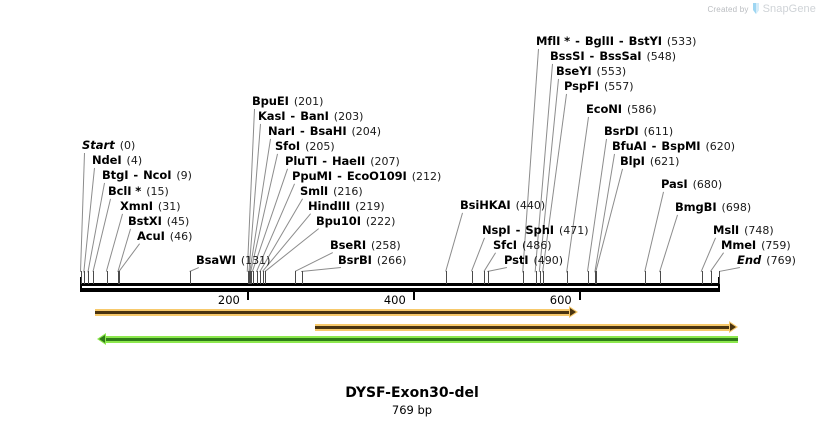  I want to click on enzyme-label-econi: EcoNI (586), so click(621, 109).